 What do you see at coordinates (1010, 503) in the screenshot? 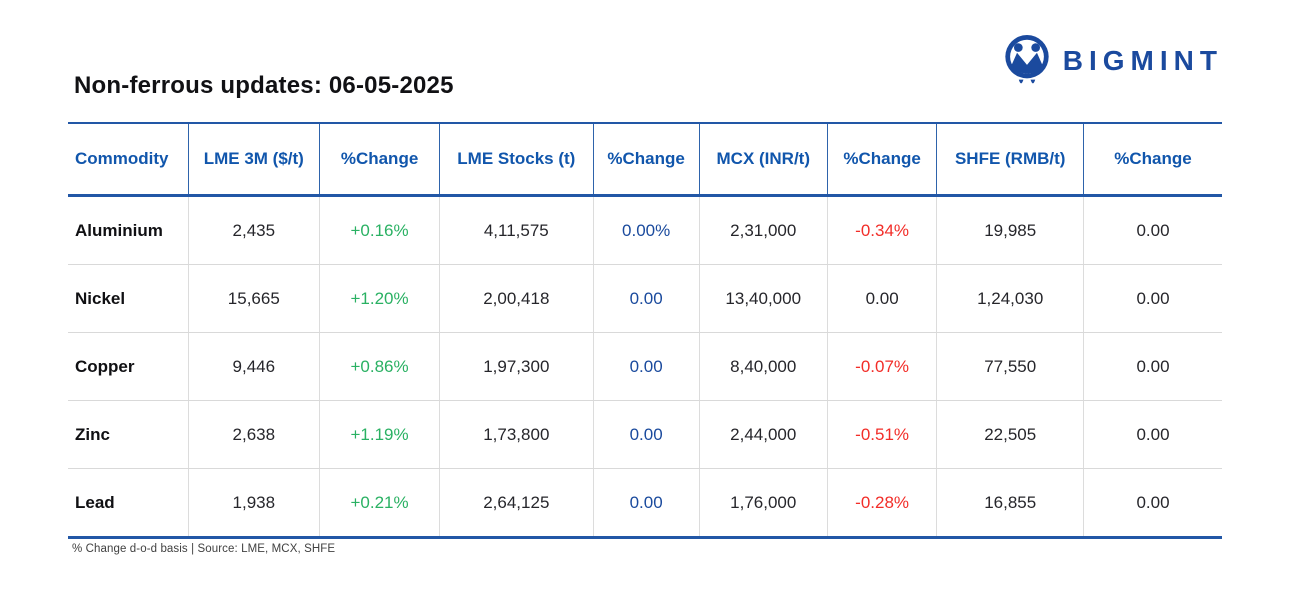
I see `cell-shfe: 16,855` at bounding box center [1010, 503].